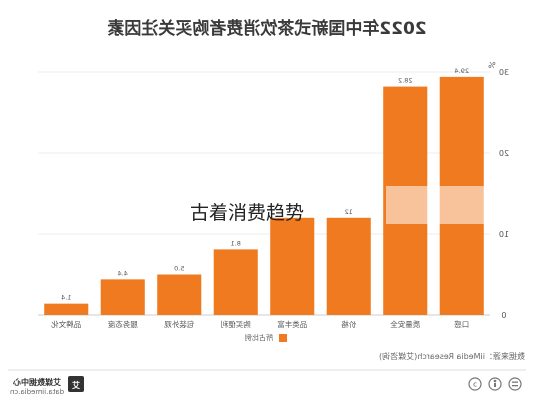 The height and width of the screenshot is (400, 534). What do you see at coordinates (247, 213) in the screenshot?
I see `overlay-caption: 古着消费趋势` at bounding box center [247, 213].